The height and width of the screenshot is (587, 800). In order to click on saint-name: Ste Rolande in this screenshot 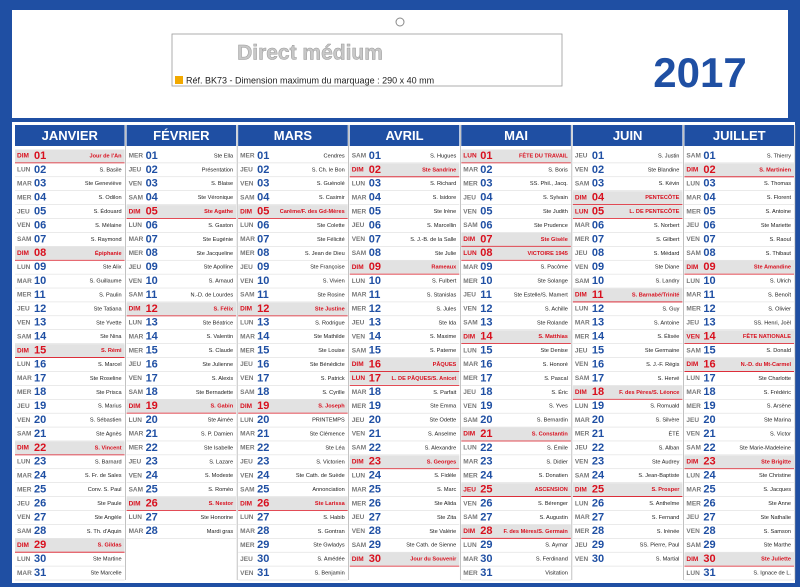, I will do `click(552, 323)`.